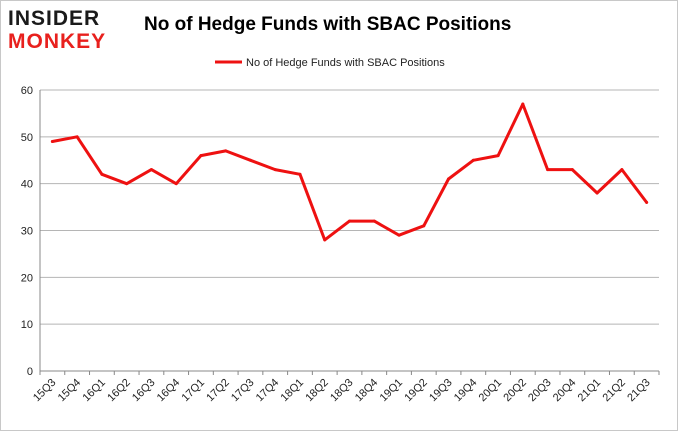 This screenshot has width=678, height=431. I want to click on insider-monkey-logo: INSIDER MONKEY, so click(67, 31).